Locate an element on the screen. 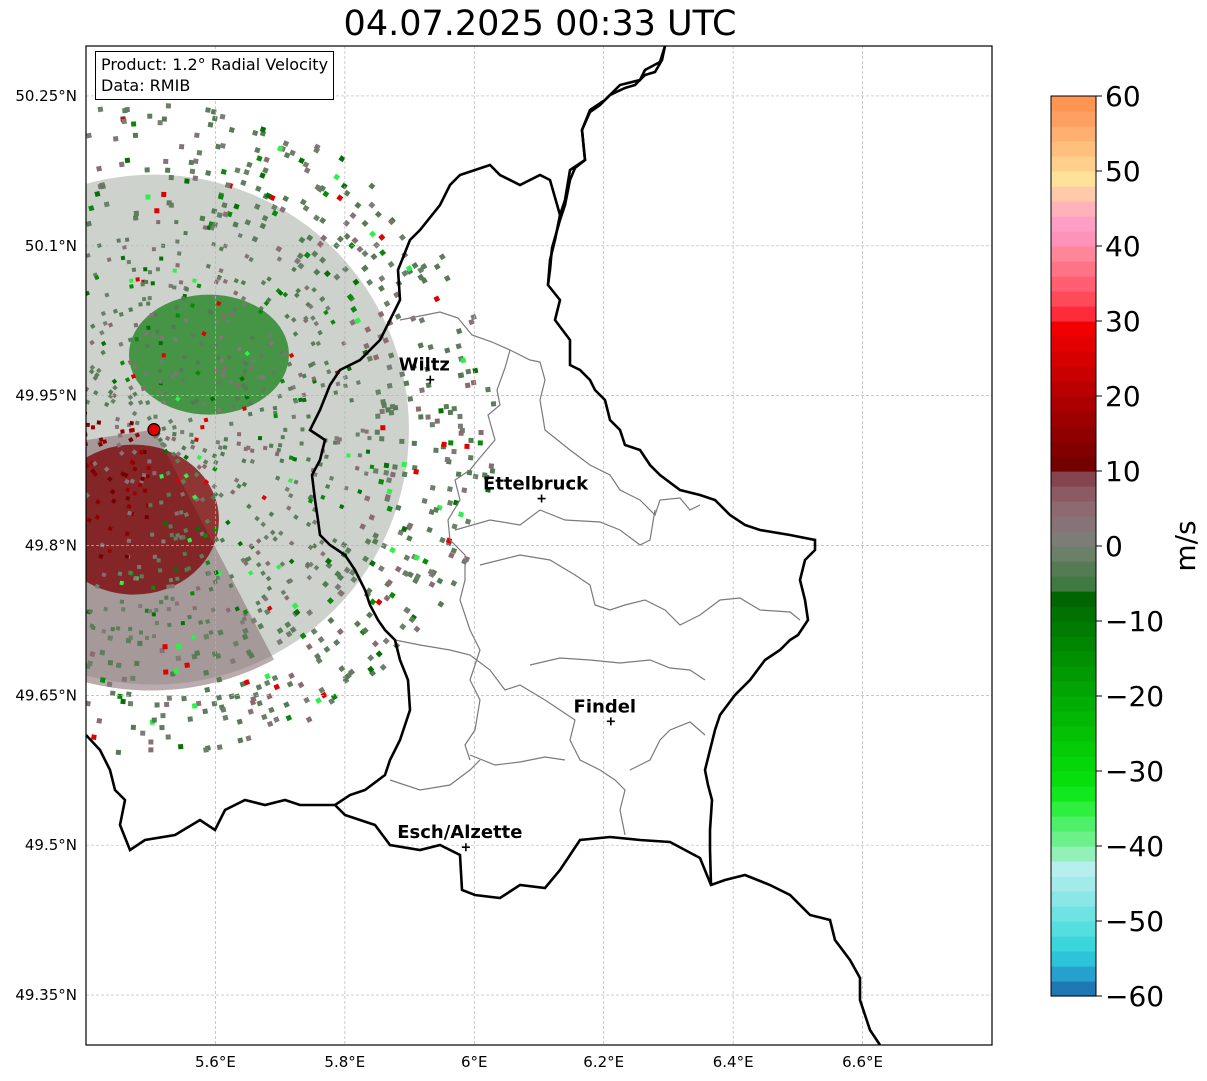  map-title: 04.07.2025 00:33 UTC is located at coordinates (540, 24).